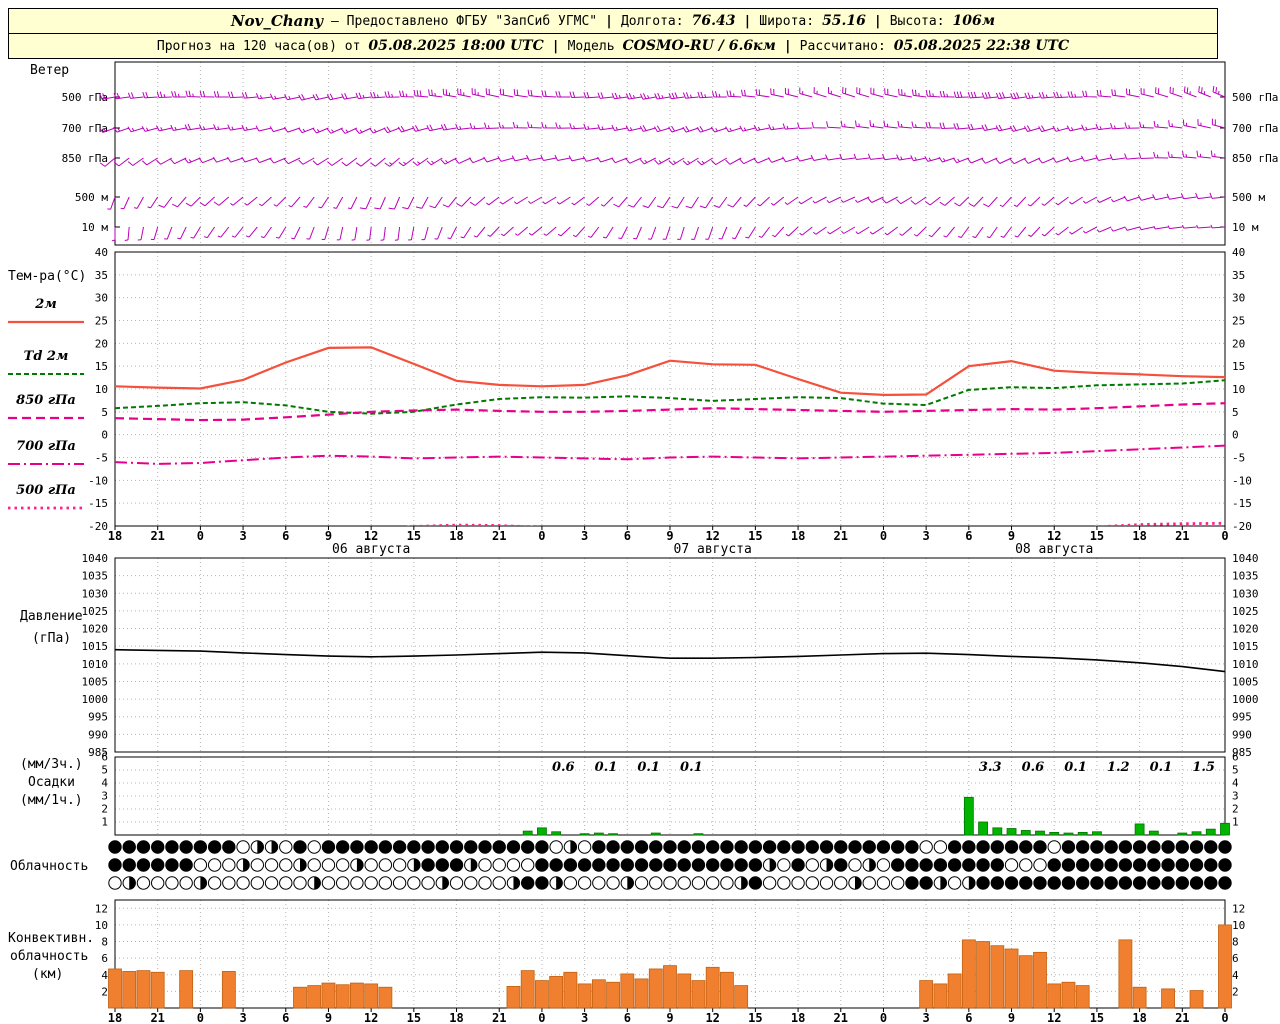 The height and width of the screenshot is (1024, 1280). Describe the element at coordinates (842, 46) in the screenshot. I see `calc-label: Рассчитано:` at that location.